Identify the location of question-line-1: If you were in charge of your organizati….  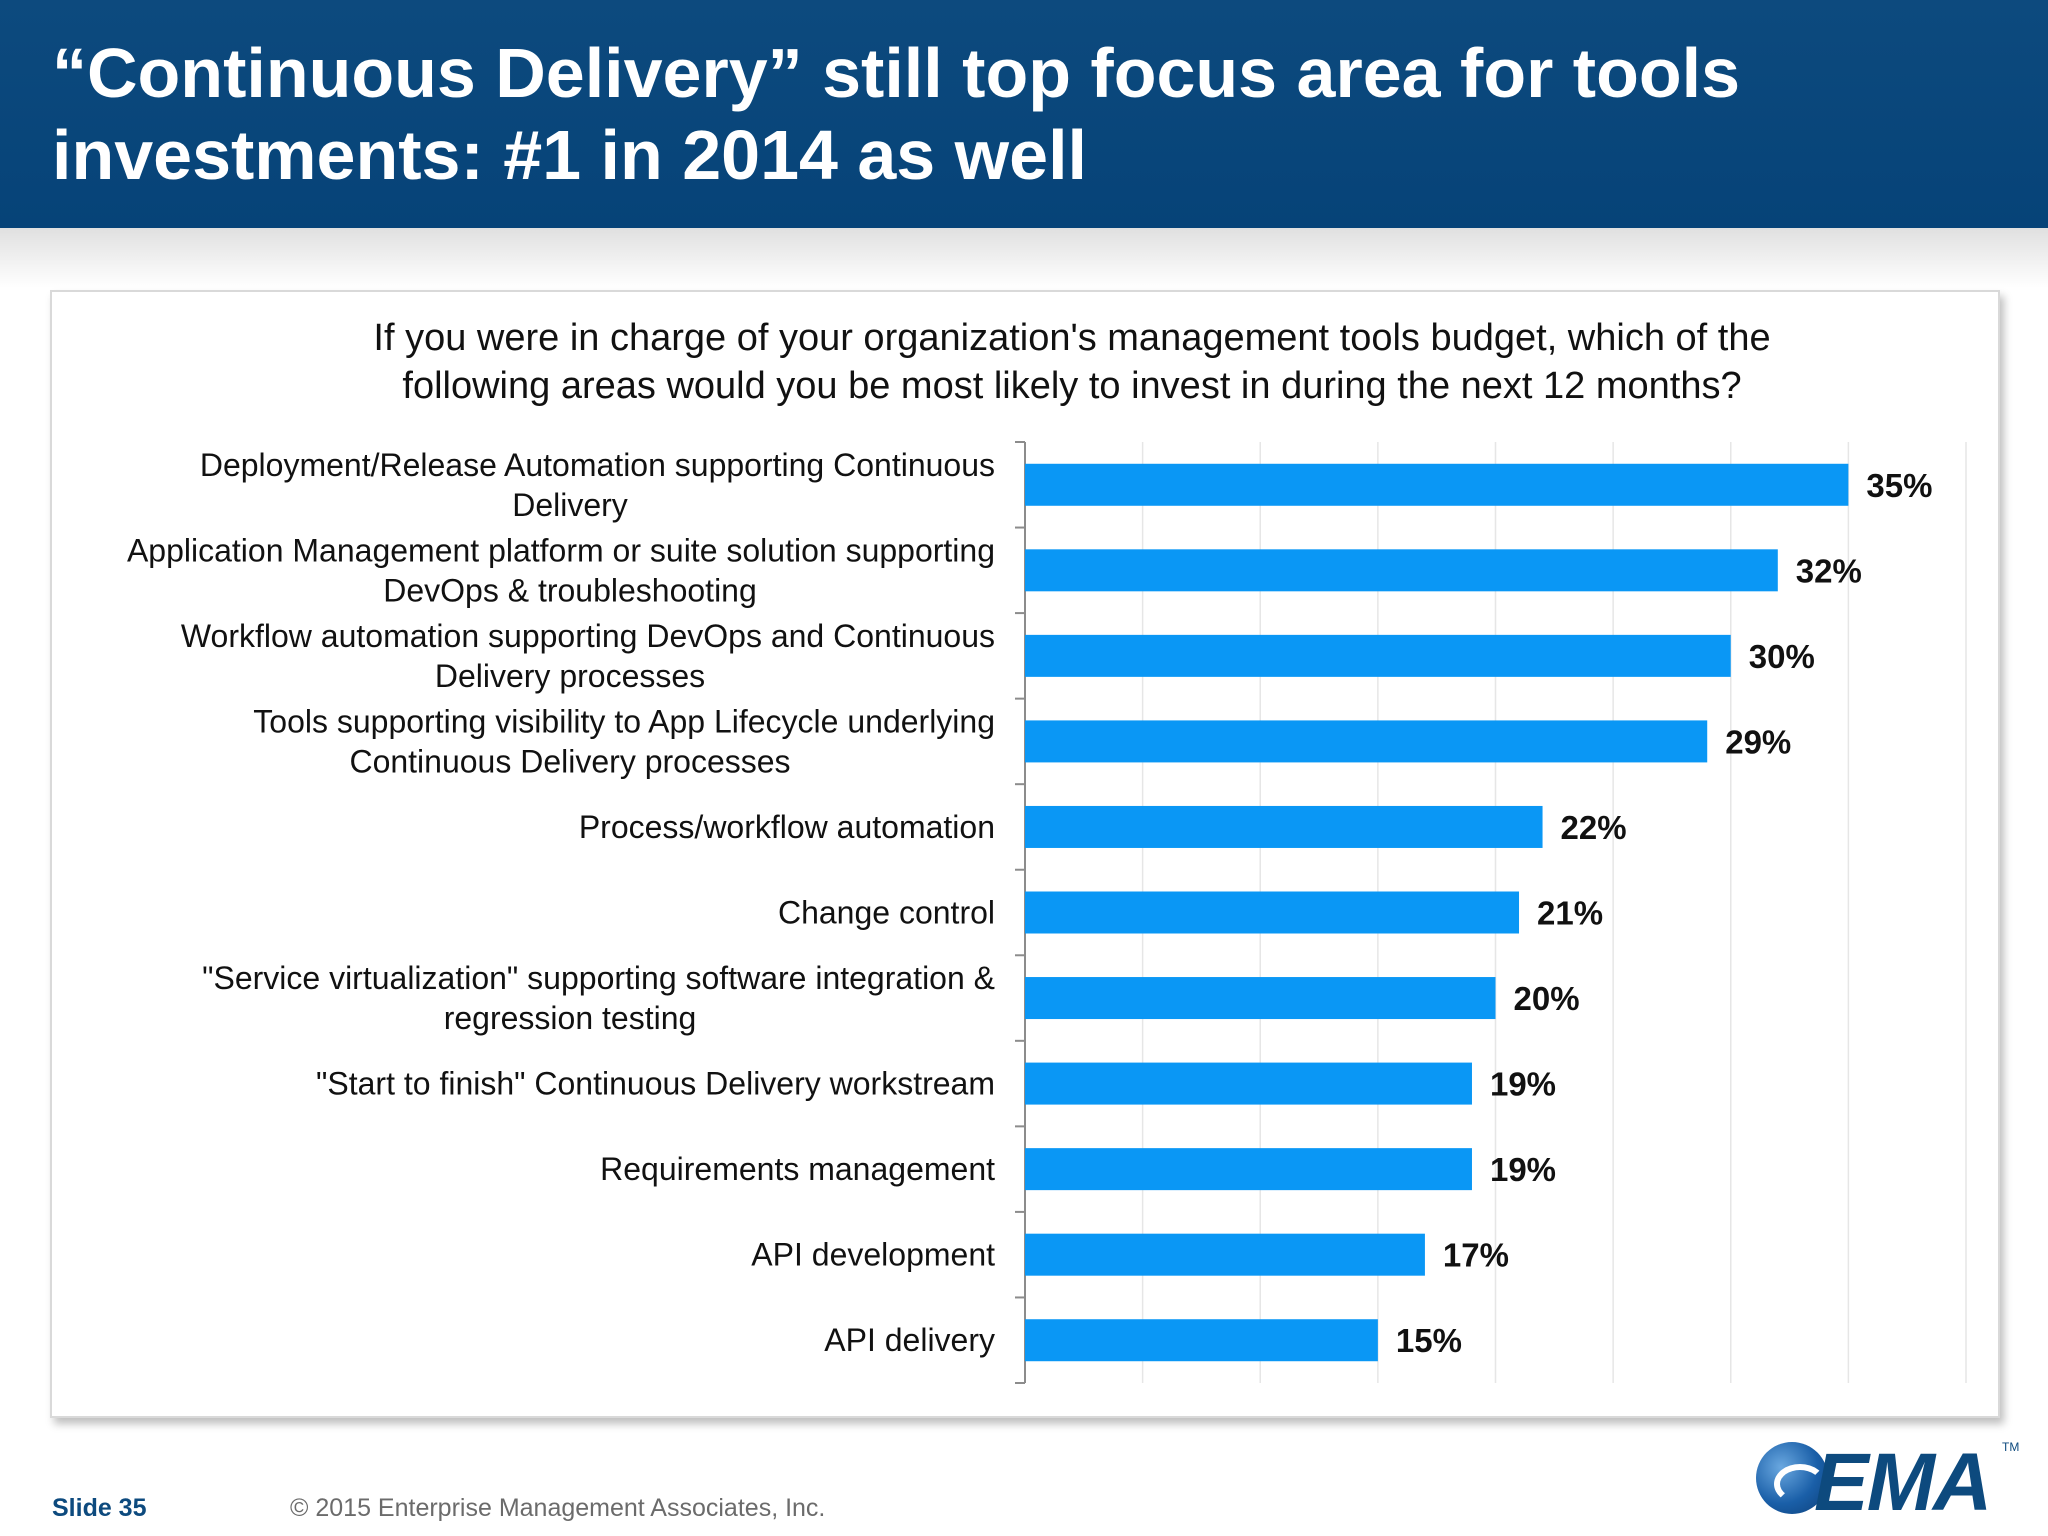
(1072, 338).